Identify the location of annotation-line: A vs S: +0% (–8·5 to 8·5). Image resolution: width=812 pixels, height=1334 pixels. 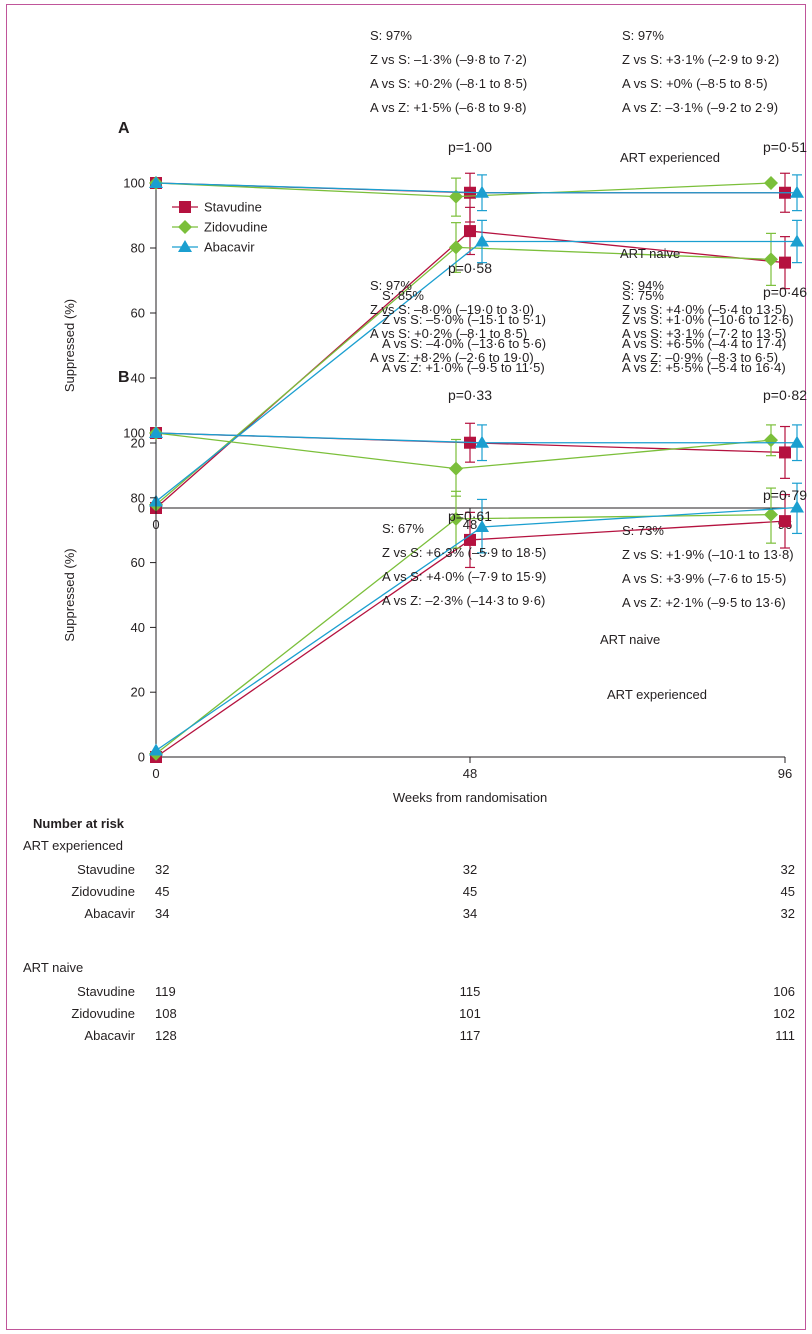
(695, 83).